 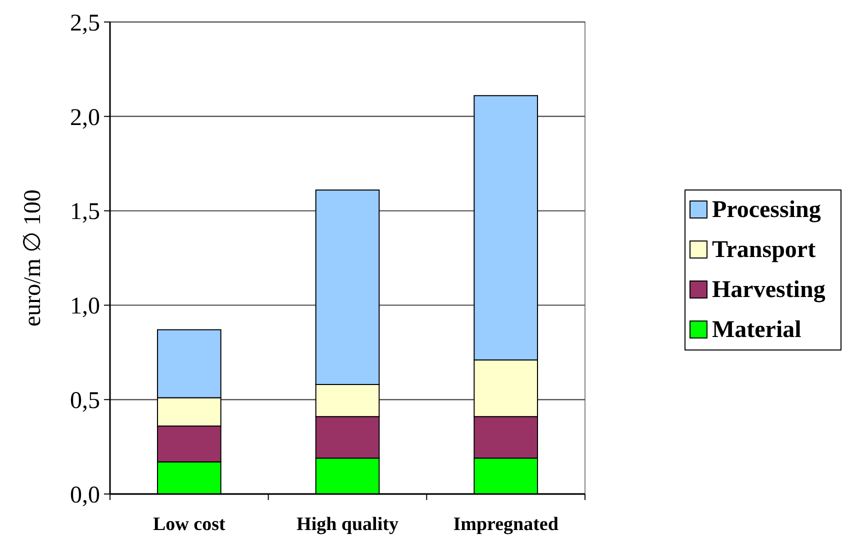 I want to click on x-tick-label: Impregnated, so click(x=506, y=524).